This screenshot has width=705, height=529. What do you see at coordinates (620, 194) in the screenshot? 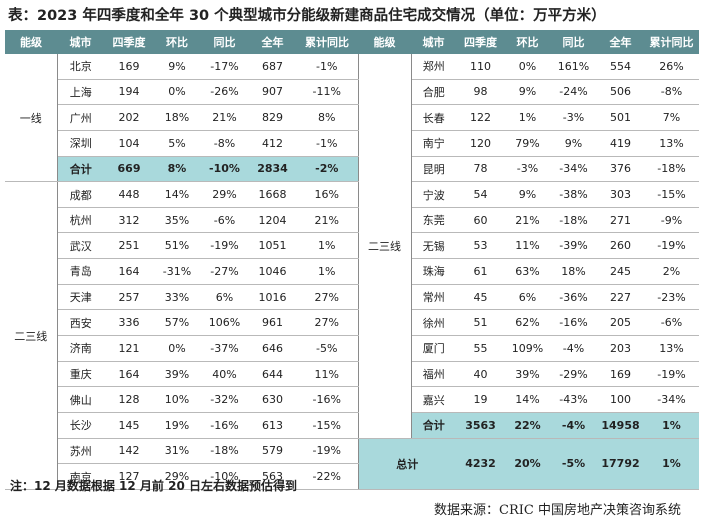
I see `cell-year: 303` at bounding box center [620, 194].